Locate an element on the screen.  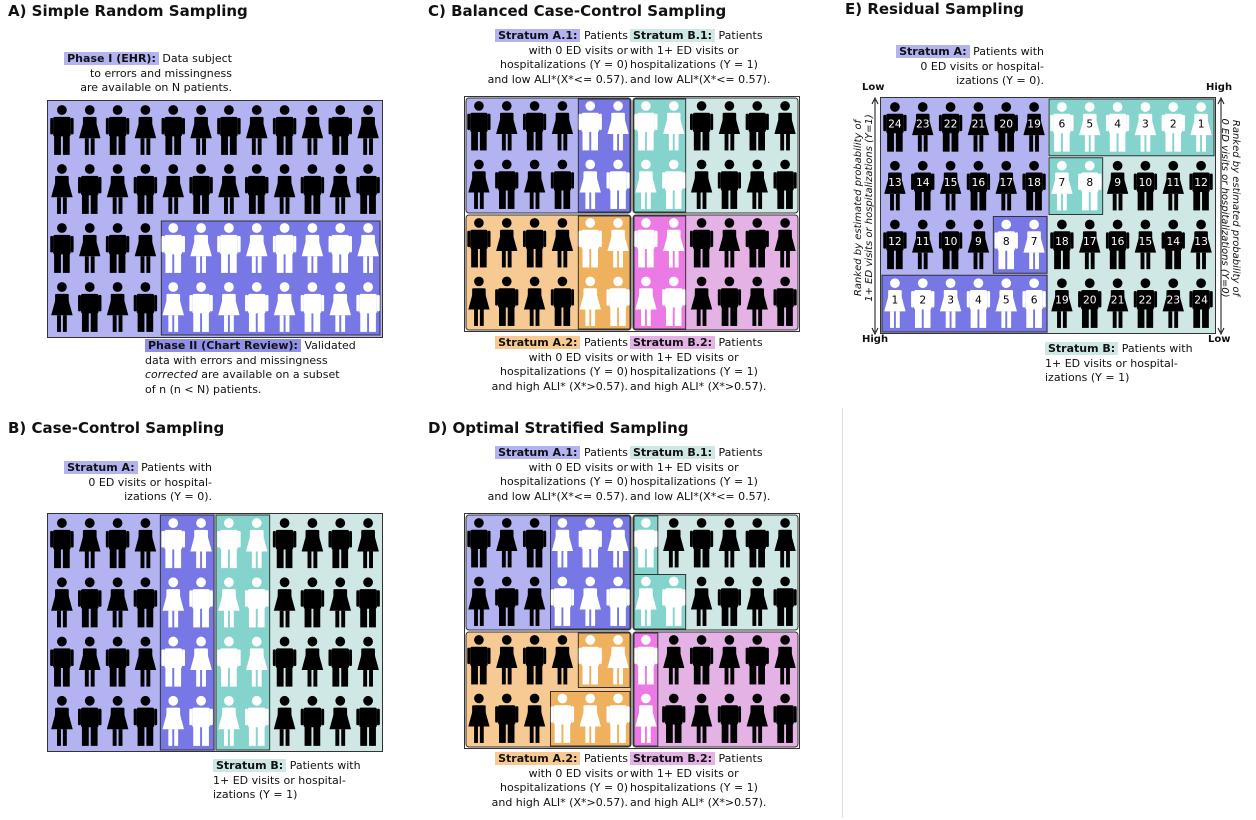
person-female-icon: 9 is located at coordinates (1117, 185).